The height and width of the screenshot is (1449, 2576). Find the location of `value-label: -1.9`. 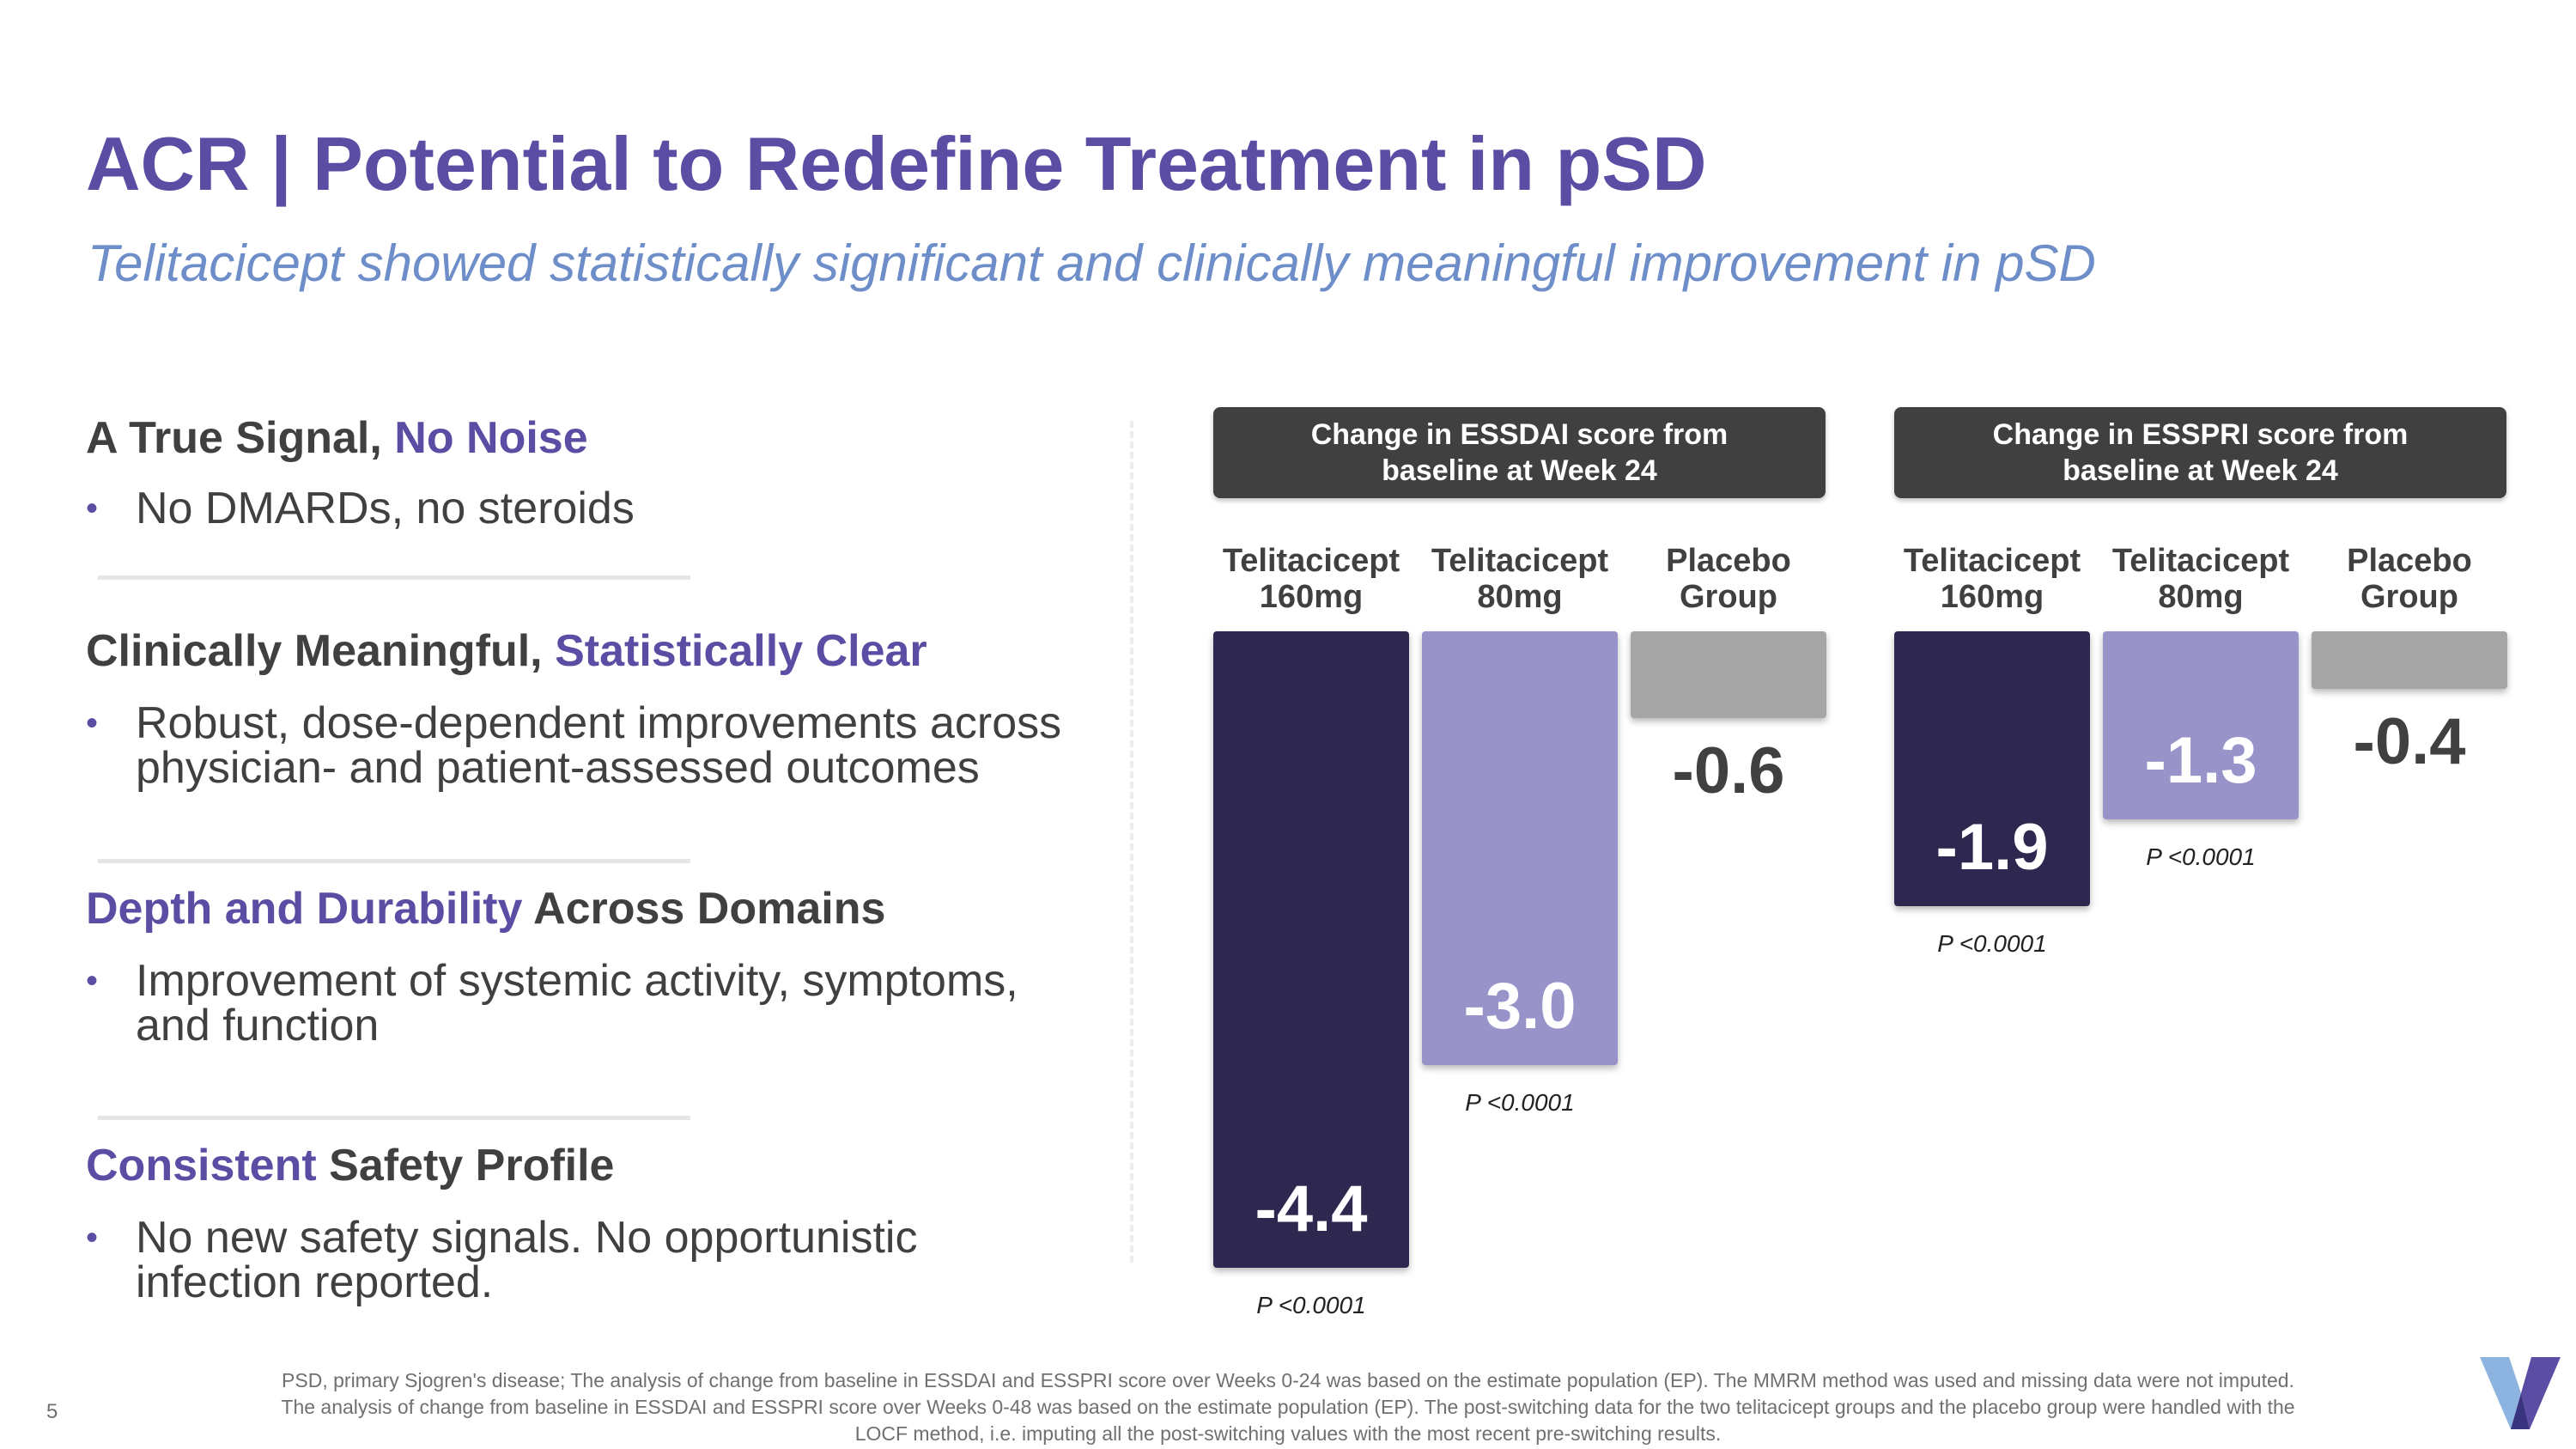

value-label: -1.9 is located at coordinates (1992, 847).